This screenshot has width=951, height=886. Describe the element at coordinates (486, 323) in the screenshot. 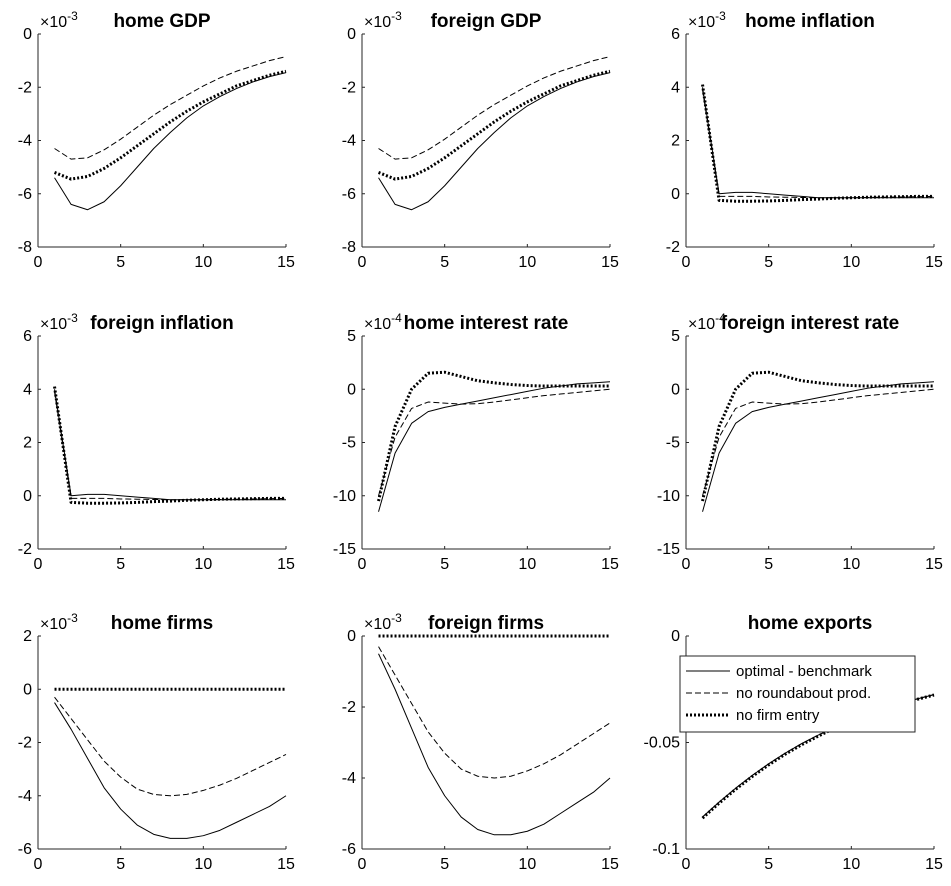

I see `chart-title: home interest rate` at that location.